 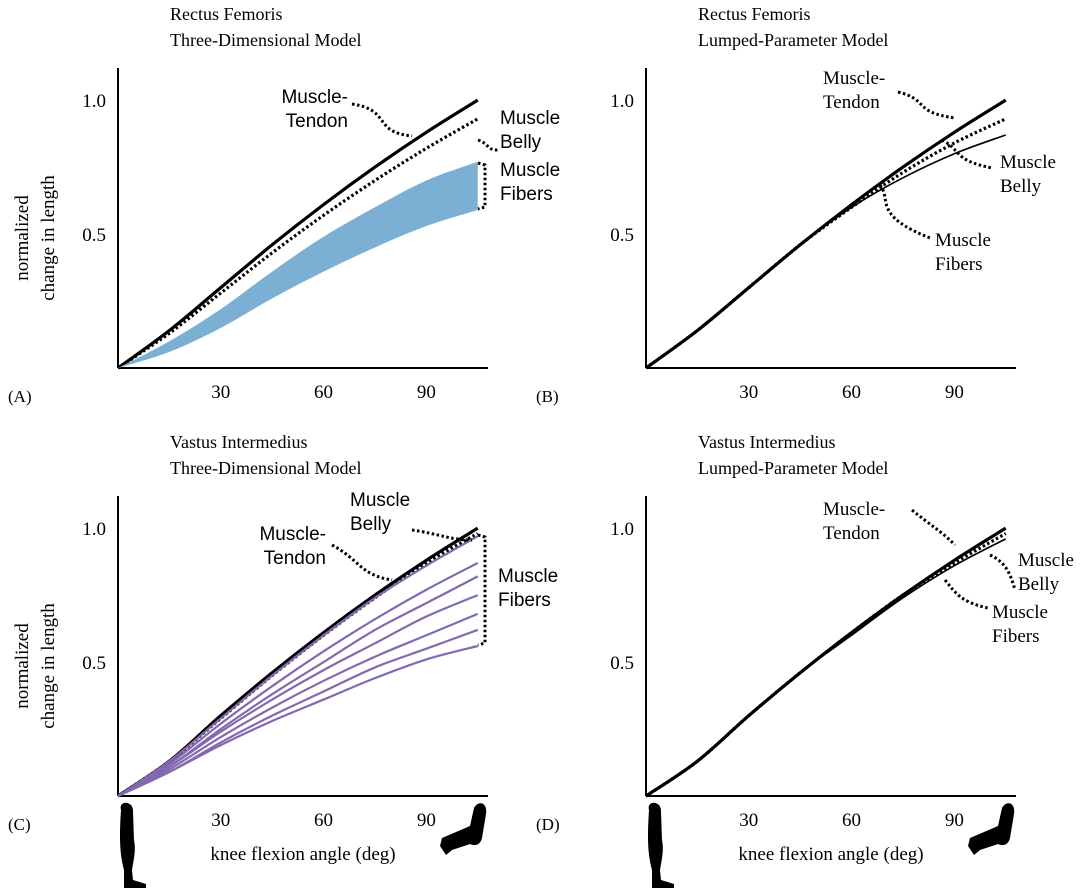 What do you see at coordinates (567, 845) in the screenshot?
I see `leg-icons` at bounding box center [567, 845].